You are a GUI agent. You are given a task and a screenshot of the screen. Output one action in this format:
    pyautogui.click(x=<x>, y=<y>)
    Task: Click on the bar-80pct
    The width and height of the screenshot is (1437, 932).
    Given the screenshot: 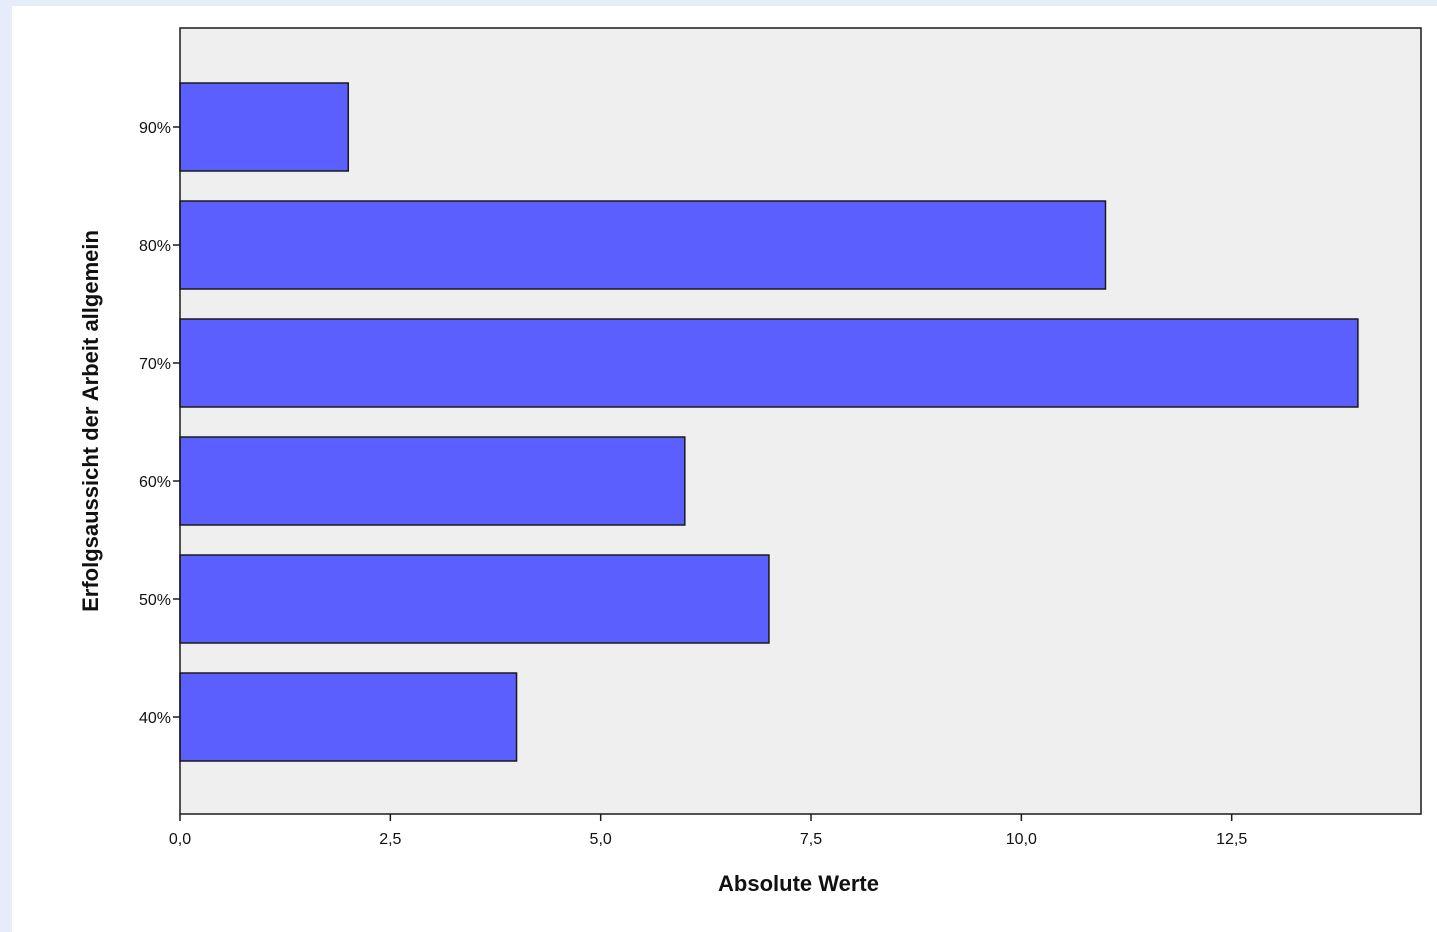 What is the action you would take?
    pyautogui.click(x=643, y=245)
    